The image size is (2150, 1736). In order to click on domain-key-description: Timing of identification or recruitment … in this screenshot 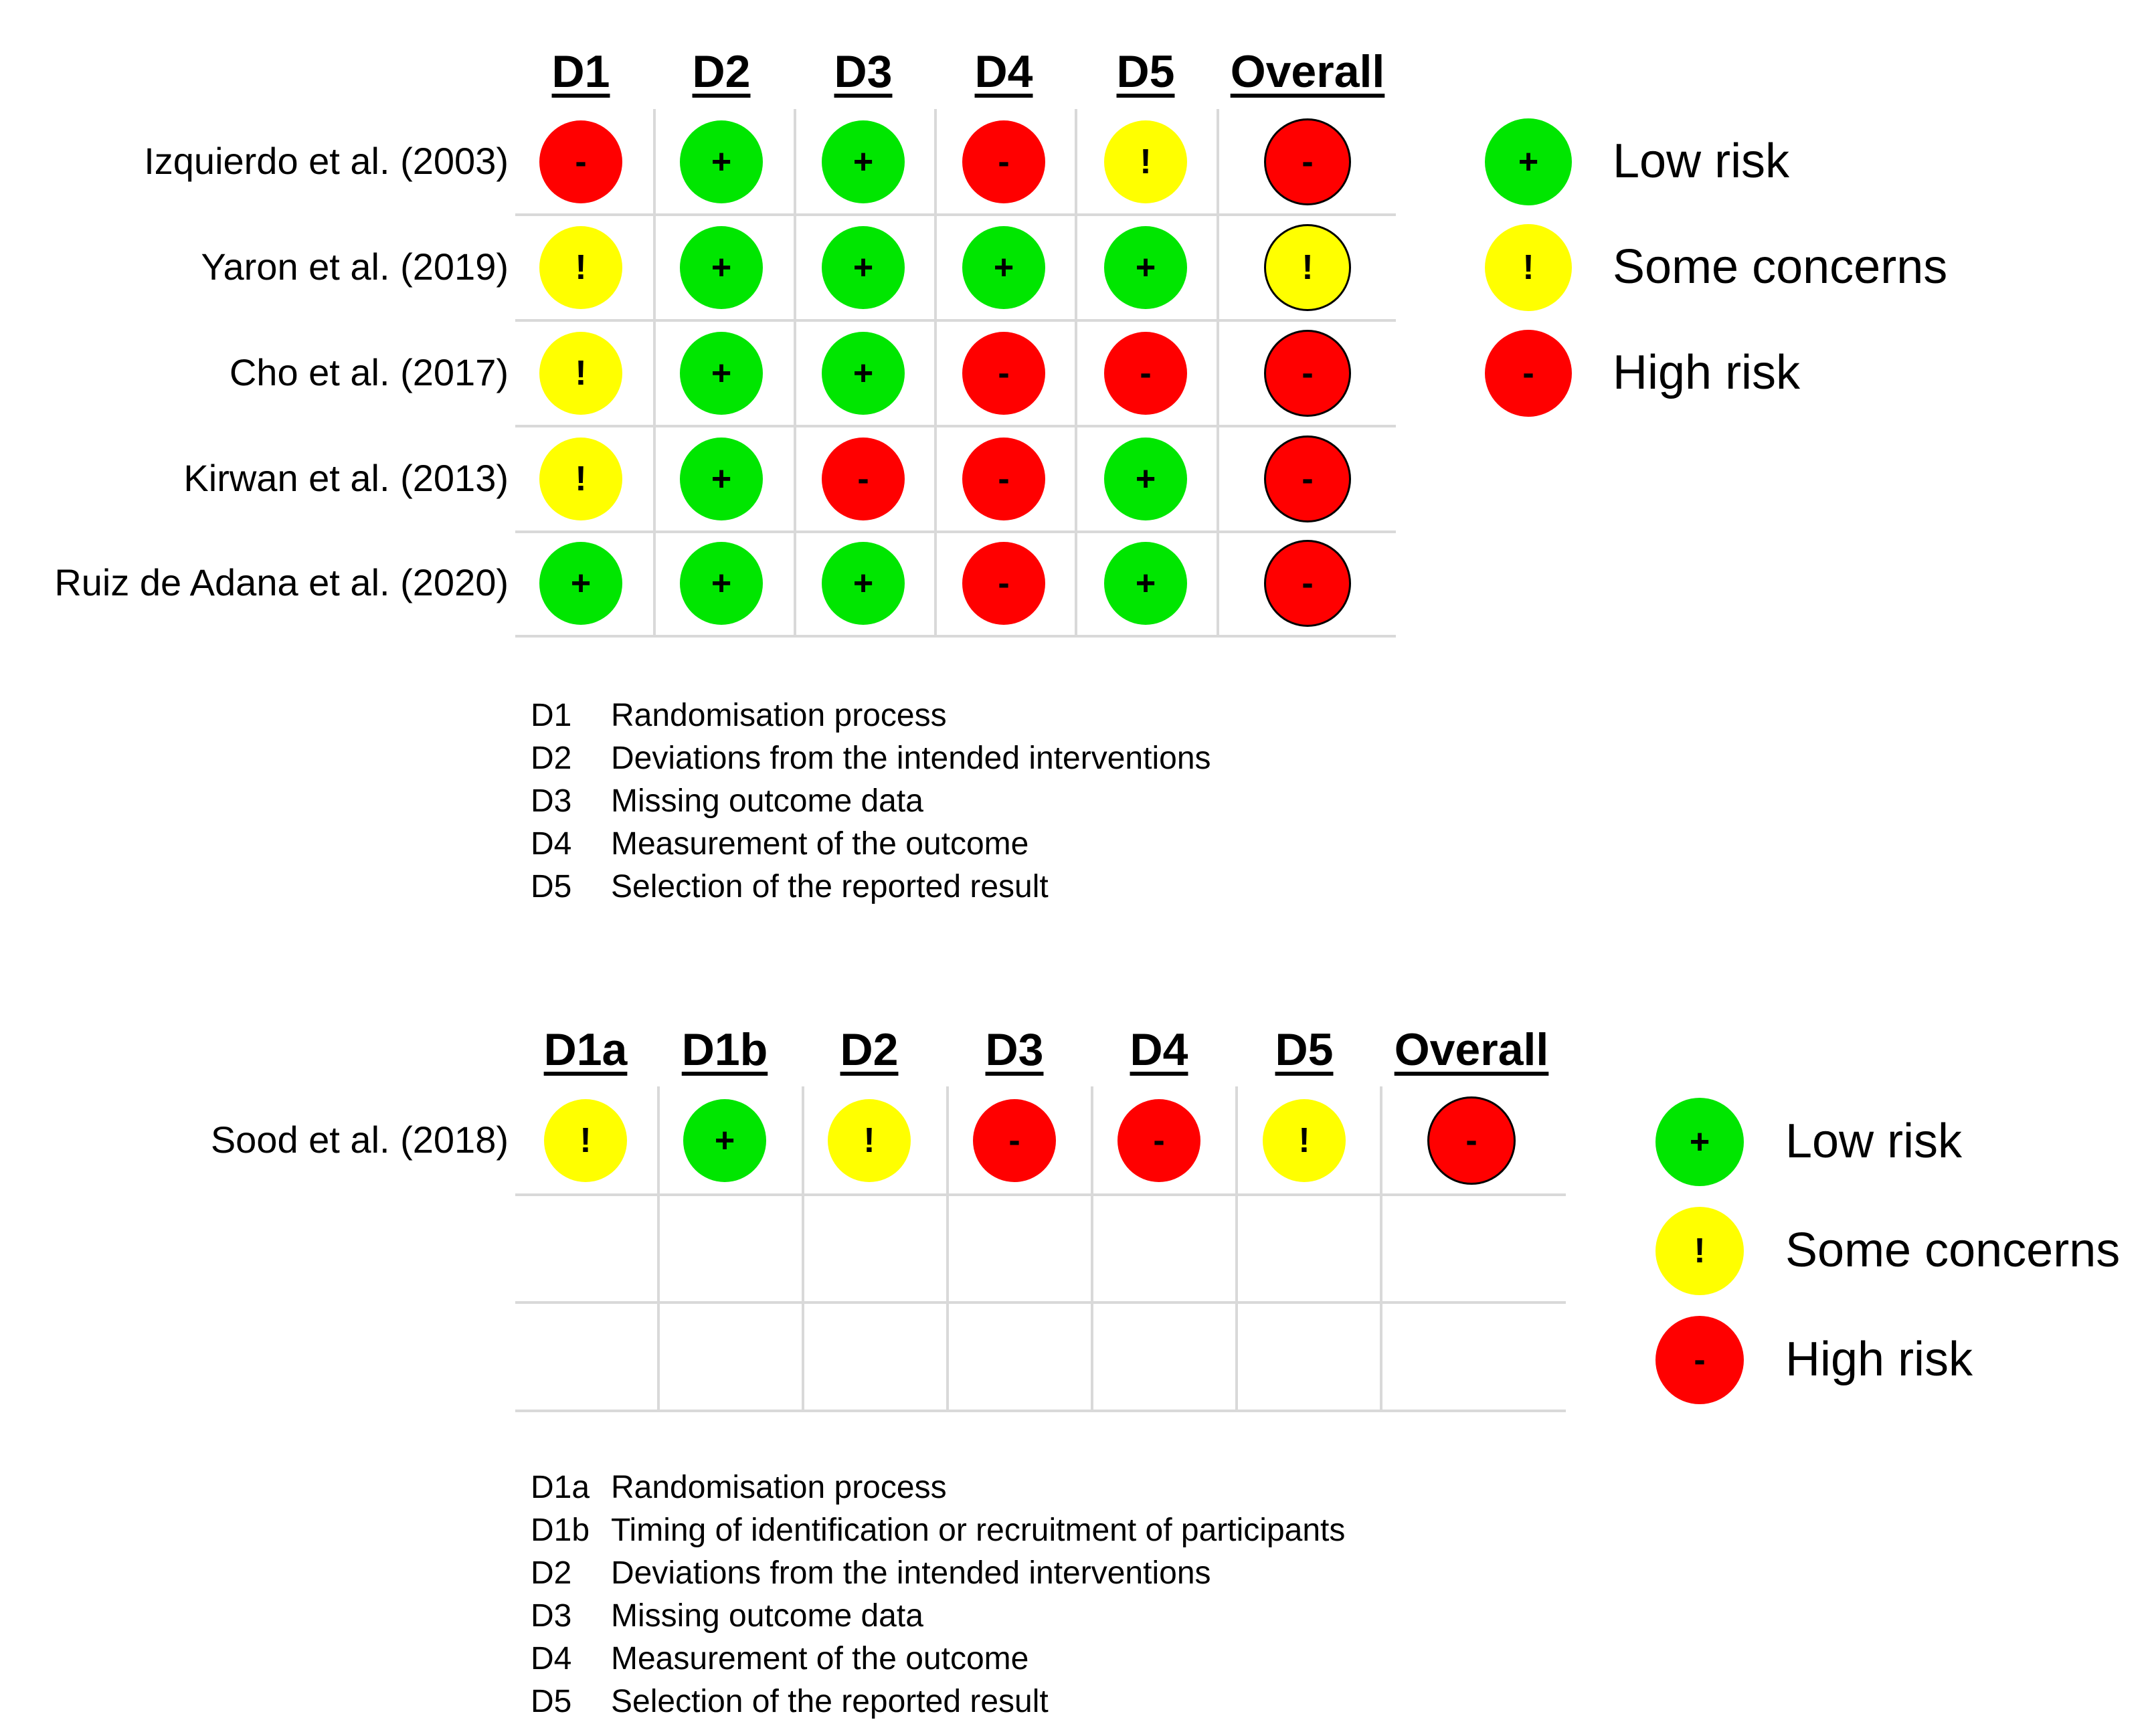, I will do `click(978, 1530)`.